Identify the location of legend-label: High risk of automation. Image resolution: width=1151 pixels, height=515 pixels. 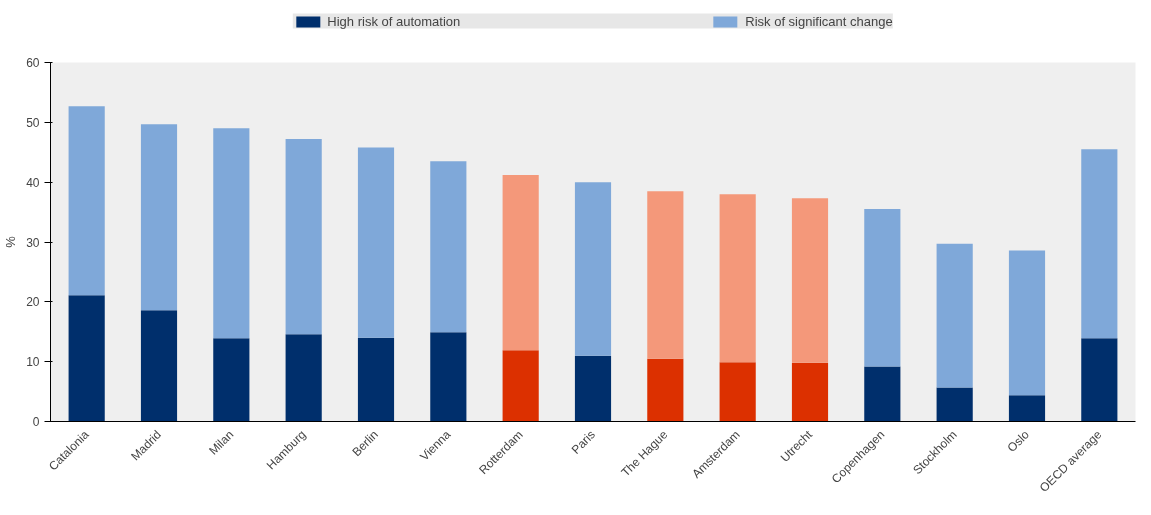
(394, 21).